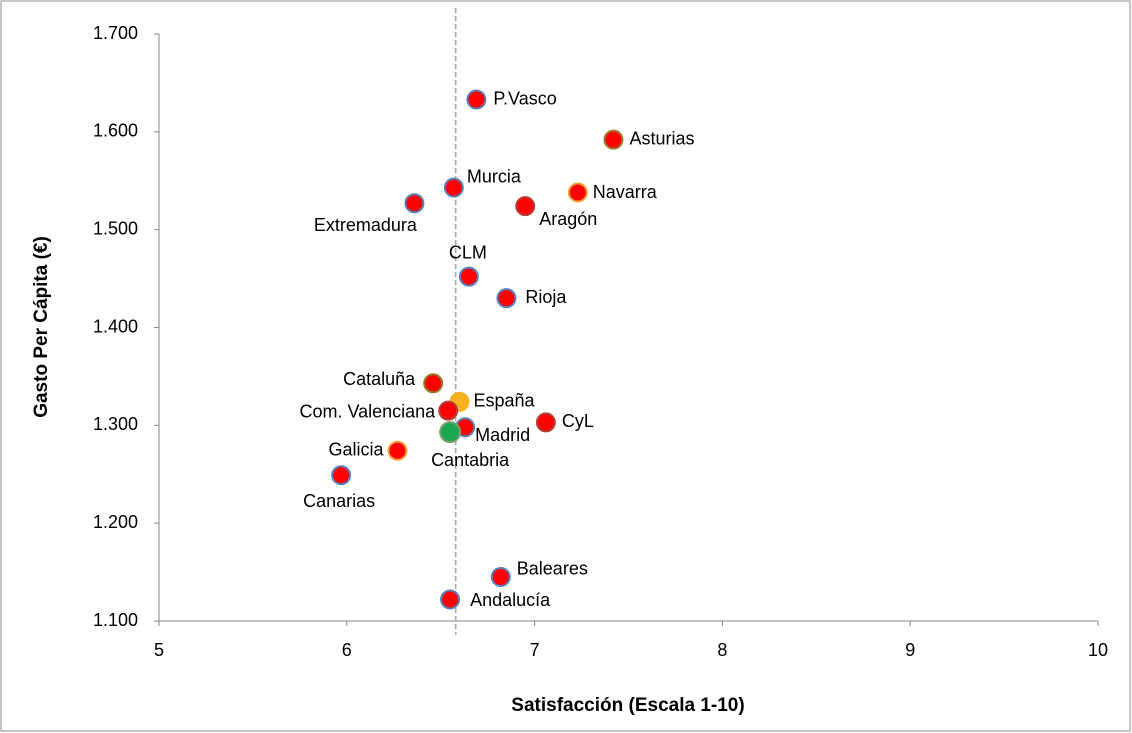 The width and height of the screenshot is (1132, 733). Describe the element at coordinates (535, 650) in the screenshot. I see `x-tick-label: 7` at that location.